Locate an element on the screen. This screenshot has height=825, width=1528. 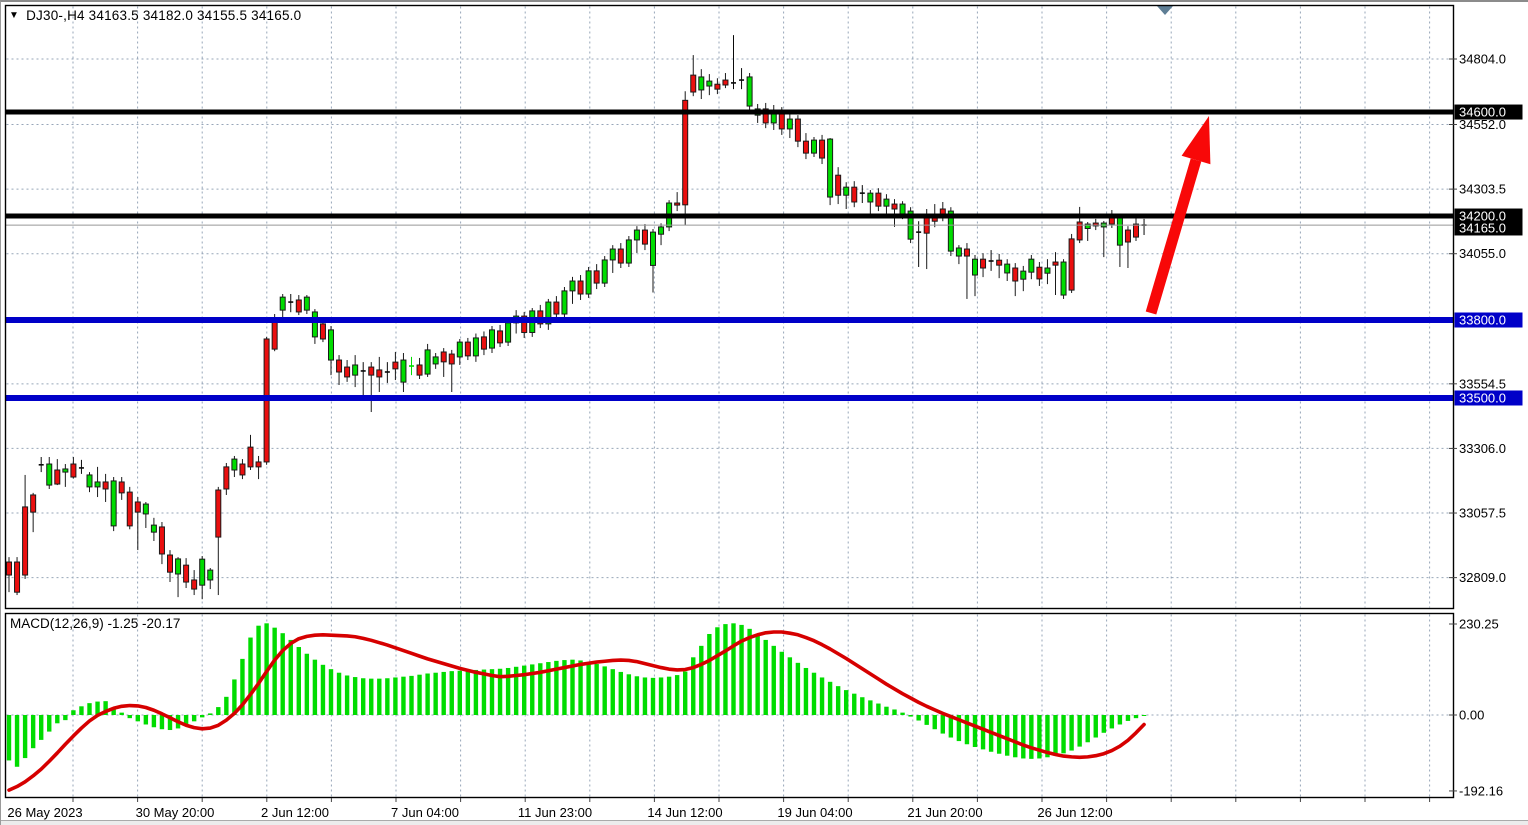
time-axis-label: 21 Jun 20:00 is located at coordinates (944, 812).